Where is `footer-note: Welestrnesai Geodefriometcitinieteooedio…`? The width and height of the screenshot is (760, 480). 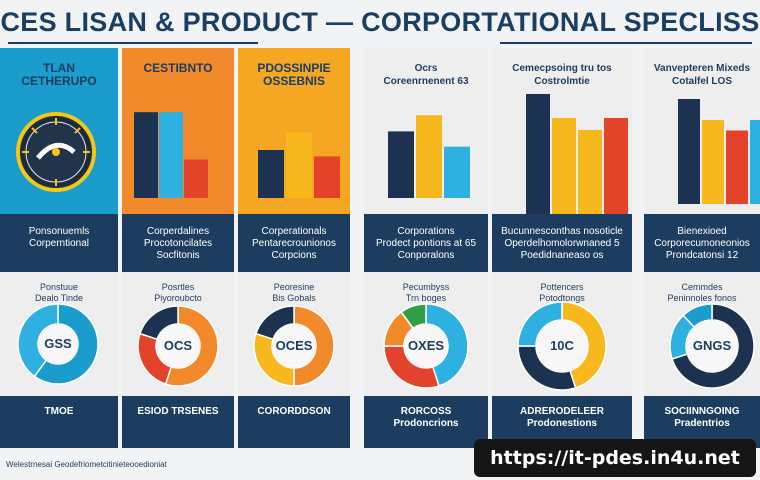
footer-note: Welestrnesai Geodefriometcitinieteooedio… is located at coordinates (86, 464).